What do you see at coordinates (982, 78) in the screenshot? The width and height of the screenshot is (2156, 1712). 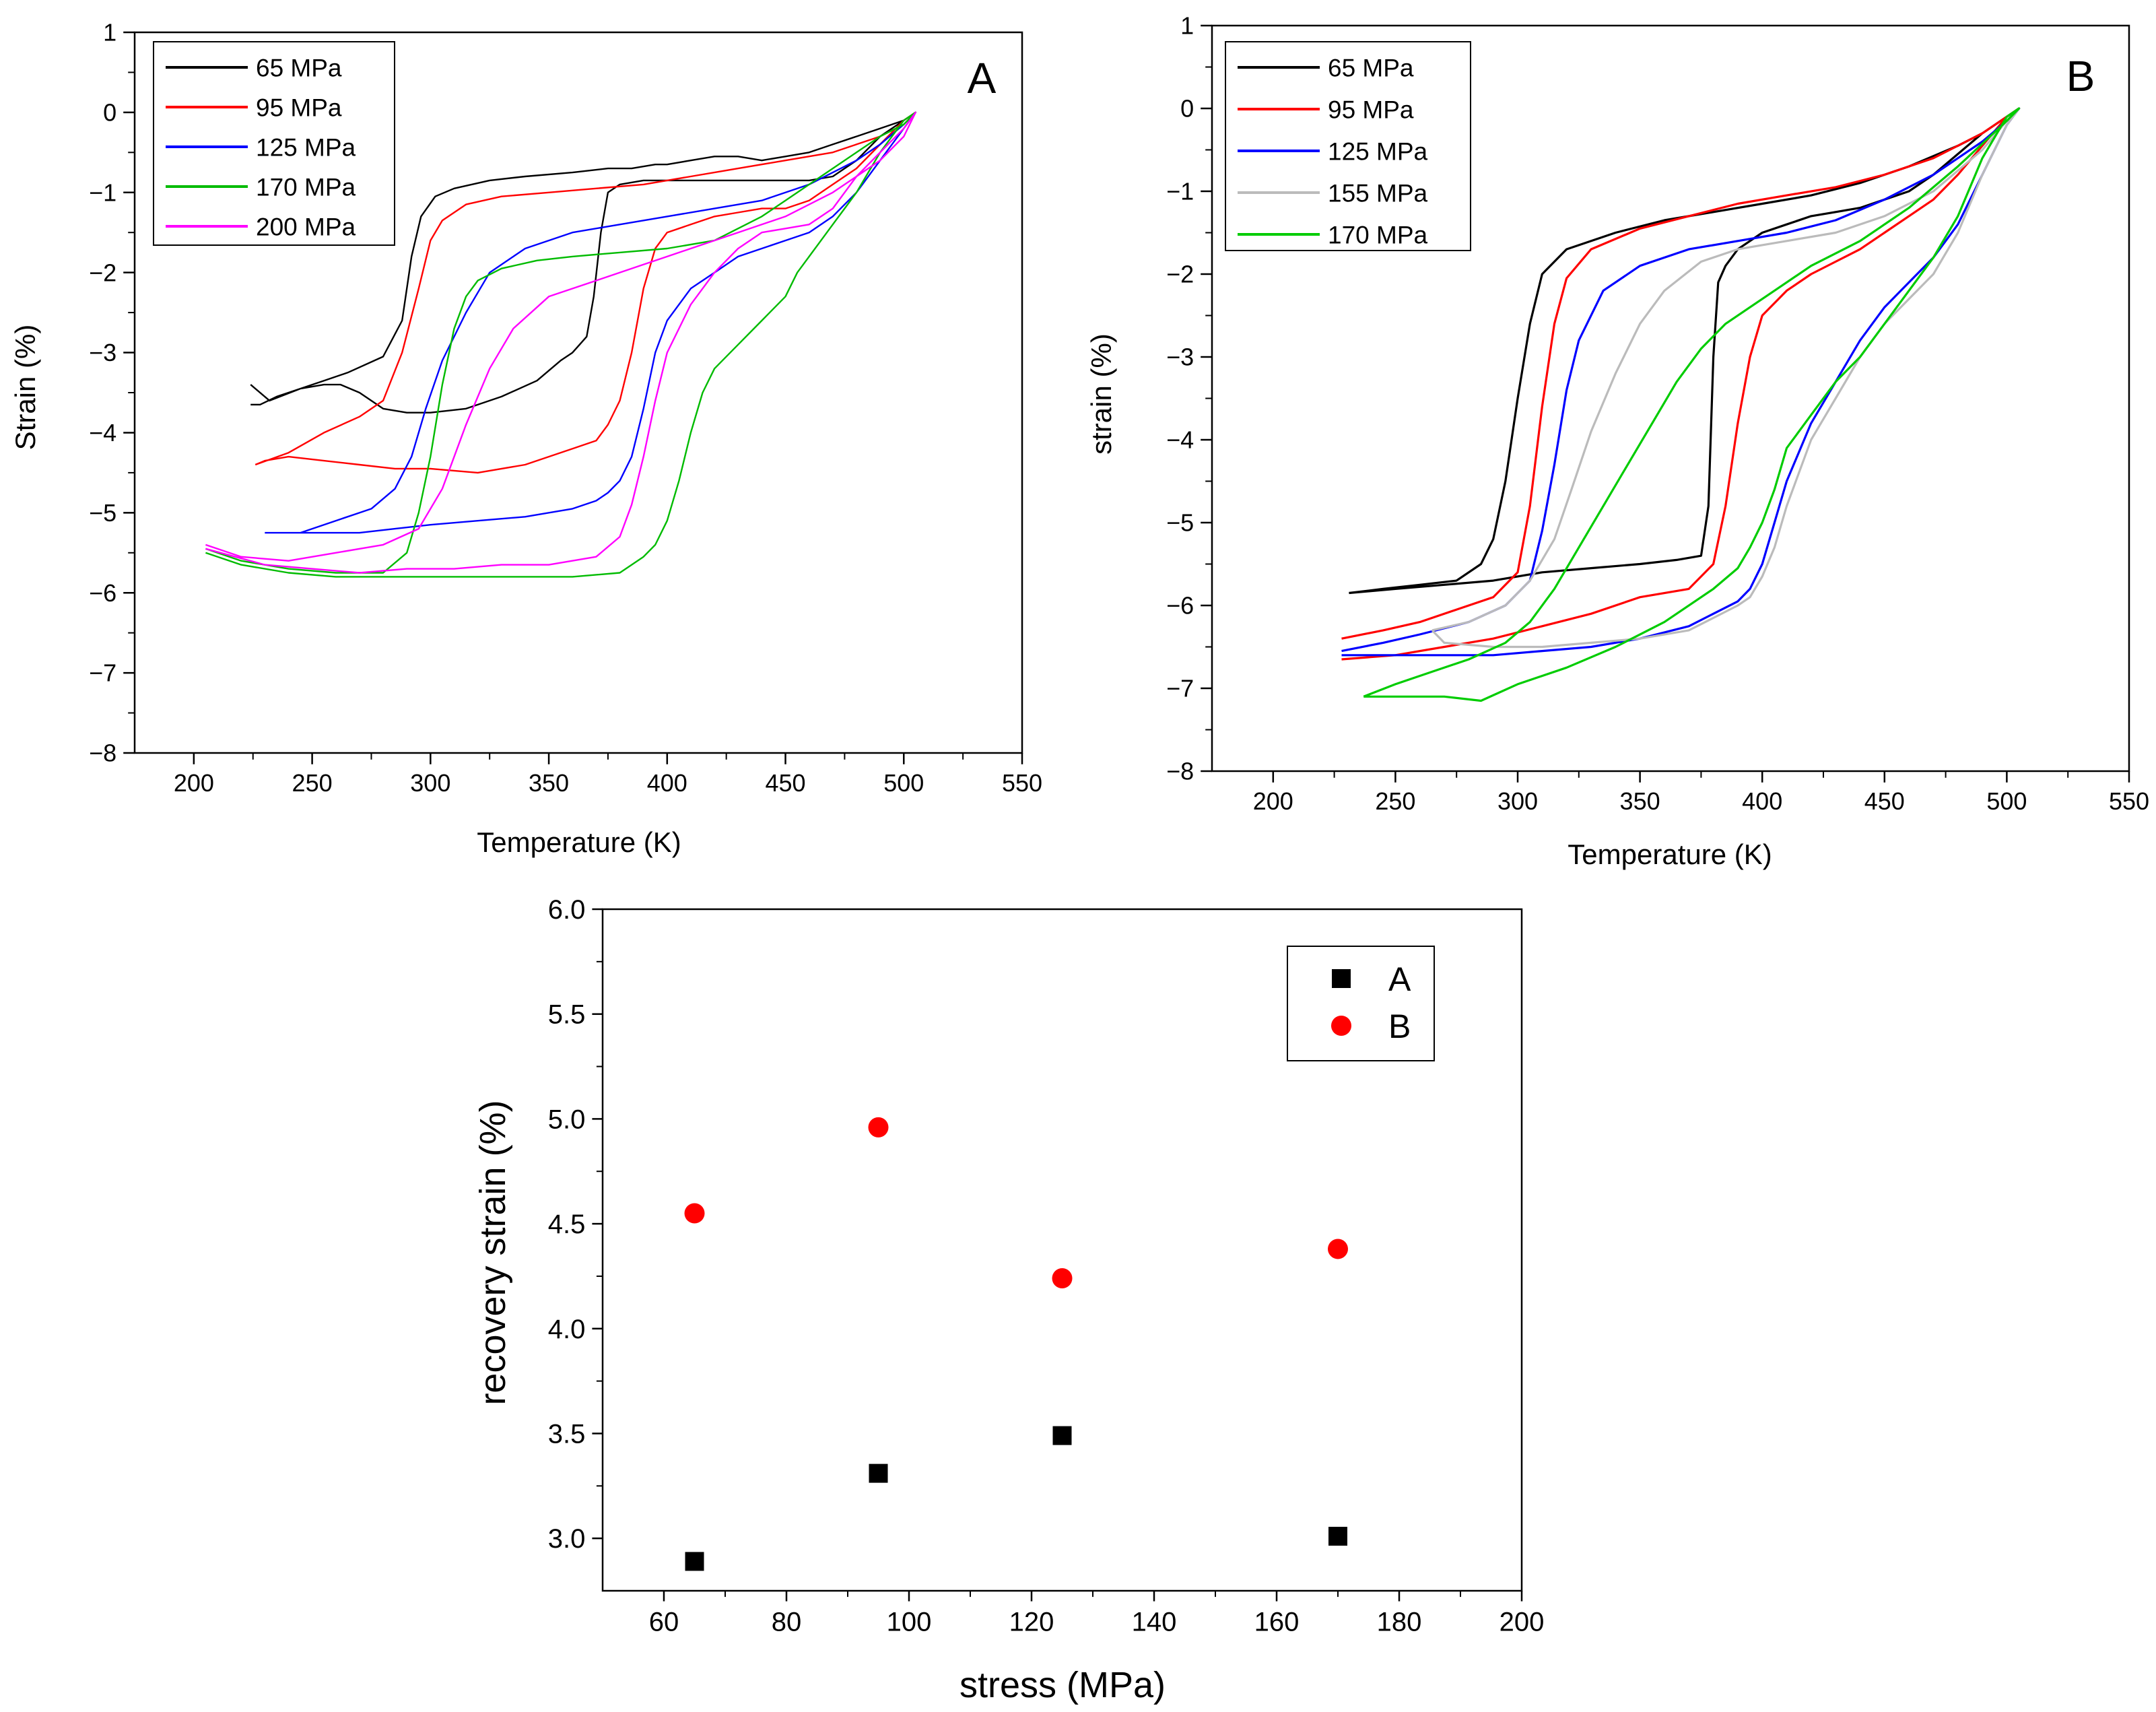 I see `panel-label: A` at bounding box center [982, 78].